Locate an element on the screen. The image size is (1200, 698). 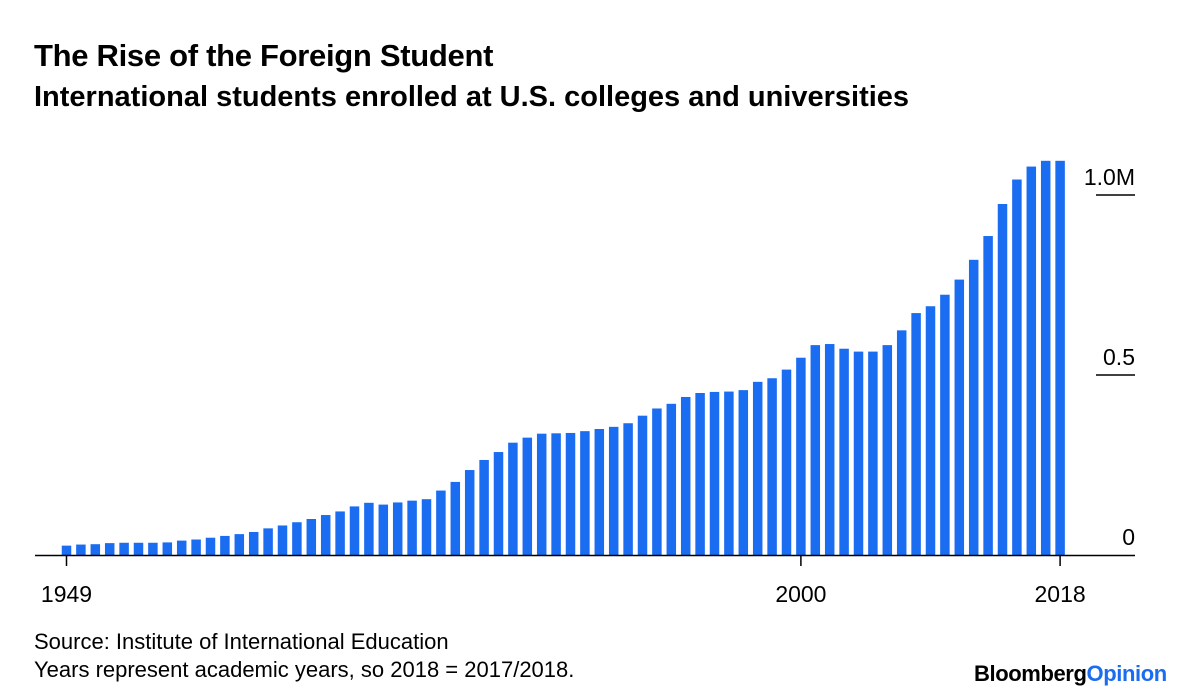
bar-1951 is located at coordinates (95, 549).